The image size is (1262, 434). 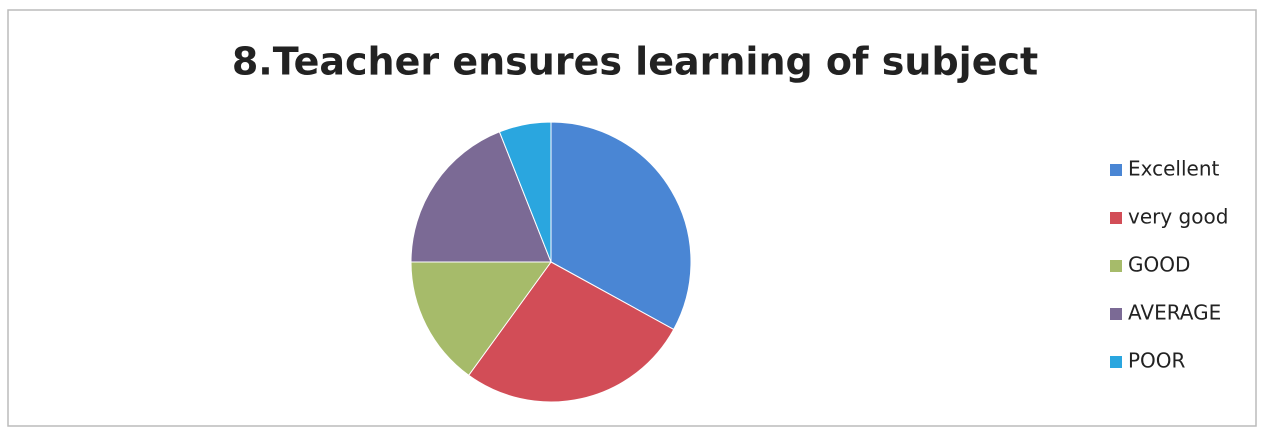 What do you see at coordinates (1157, 361) in the screenshot?
I see `legend-label: POOR` at bounding box center [1157, 361].